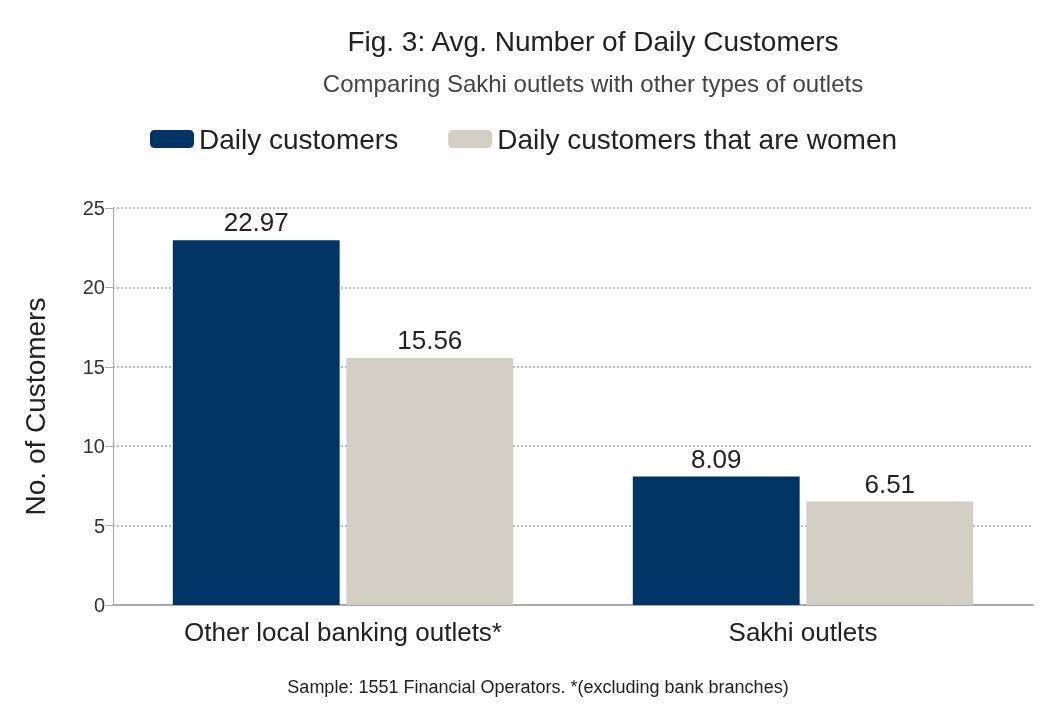  I want to click on chart-title: Fig. 3: Avg. Number of Daily Customers, so click(593, 41).